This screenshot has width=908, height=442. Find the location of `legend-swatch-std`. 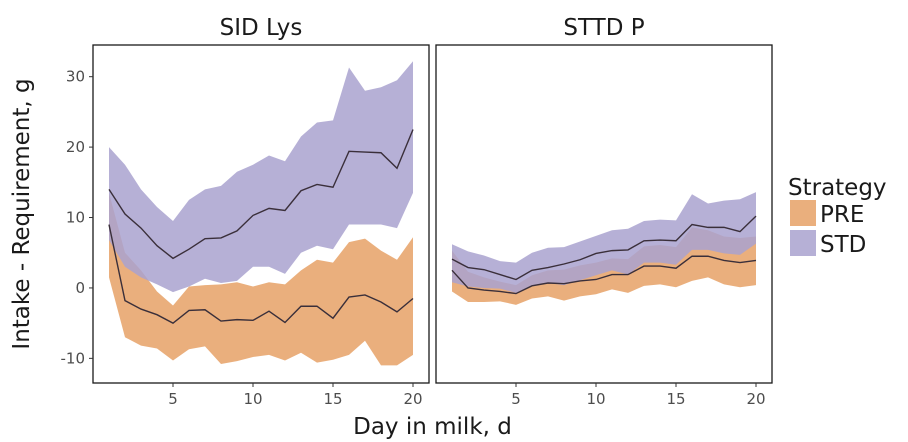

legend-swatch-std is located at coordinates (803, 243).